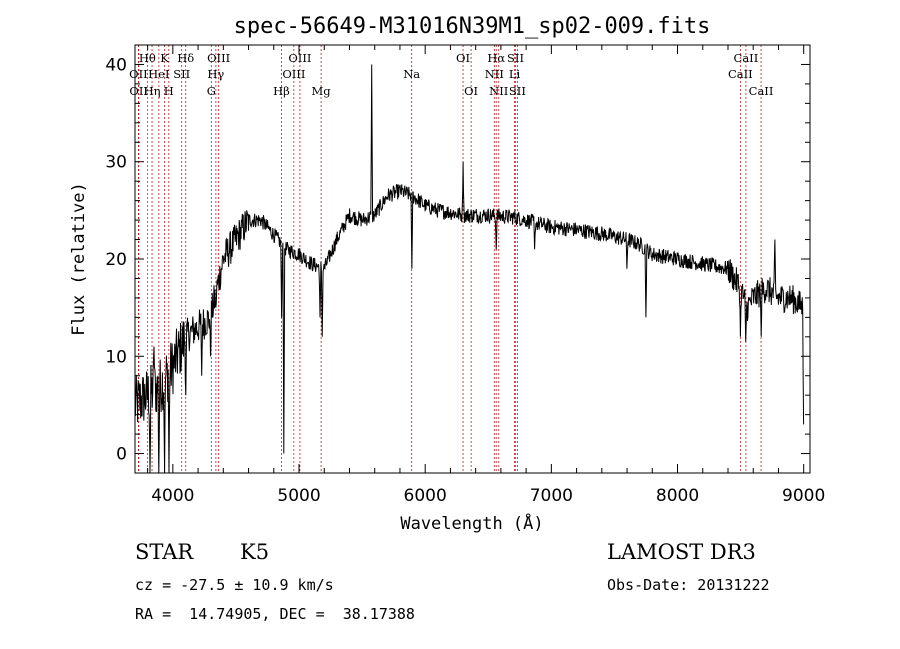 This screenshot has height=649, width=900. I want to click on spectral-line-label: Na, so click(411, 74).